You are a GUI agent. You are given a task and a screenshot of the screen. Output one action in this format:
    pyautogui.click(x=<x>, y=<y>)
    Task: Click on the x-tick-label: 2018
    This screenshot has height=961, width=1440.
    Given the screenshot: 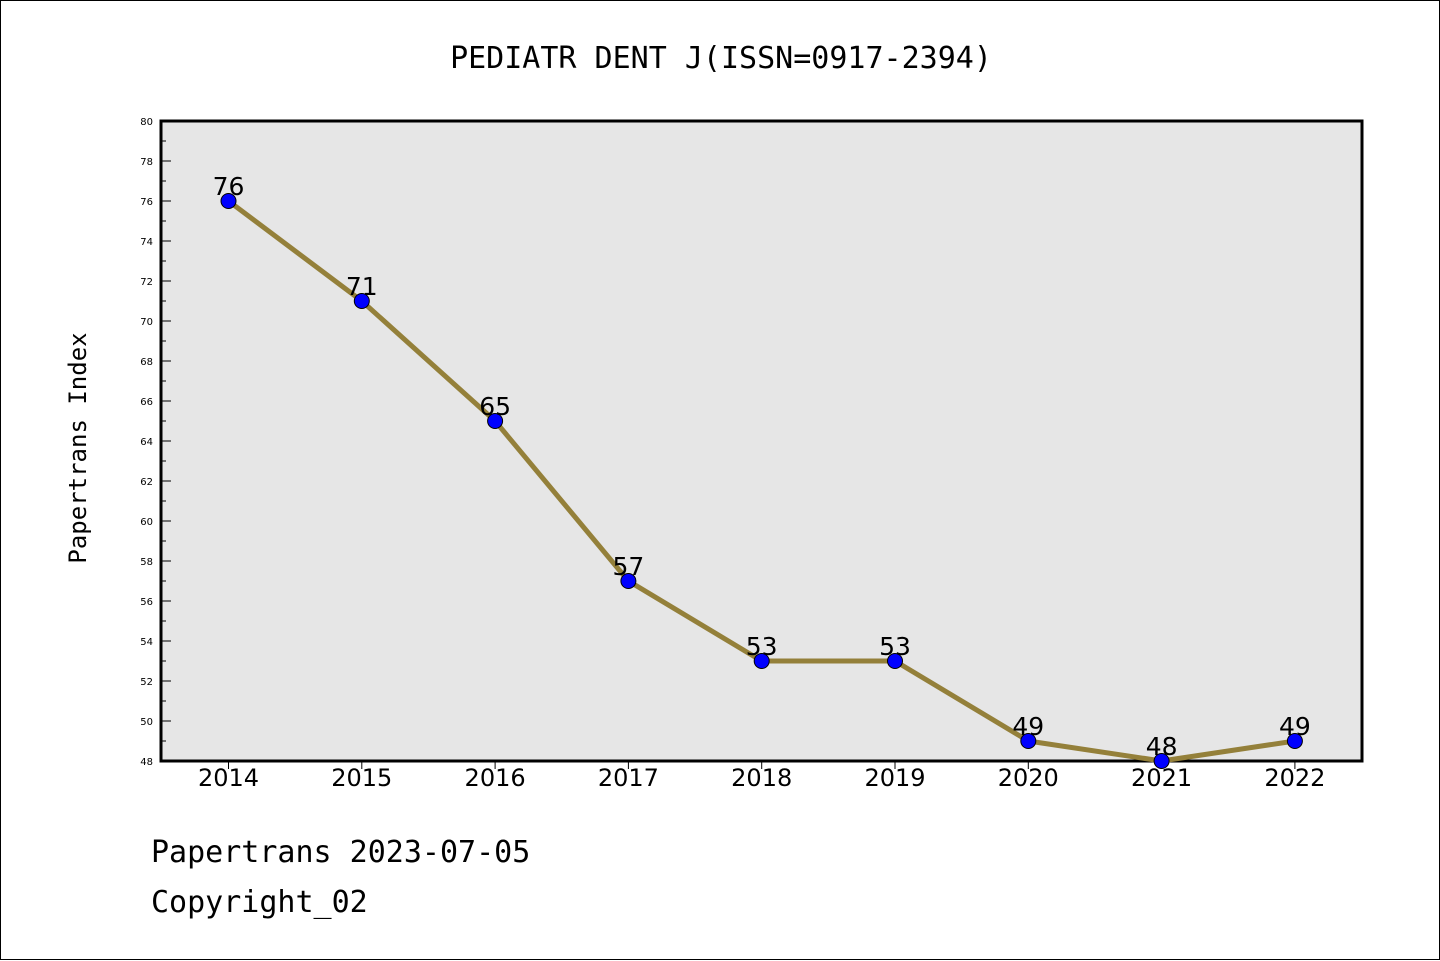 What is the action you would take?
    pyautogui.click(x=761, y=778)
    